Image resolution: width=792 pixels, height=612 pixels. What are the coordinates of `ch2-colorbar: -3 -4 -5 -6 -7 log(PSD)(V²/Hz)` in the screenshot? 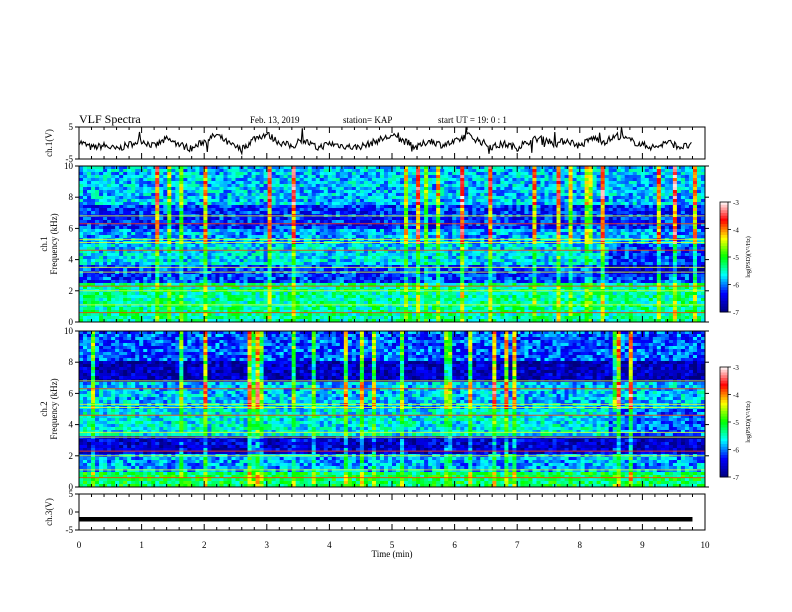 It's located at (735, 423).